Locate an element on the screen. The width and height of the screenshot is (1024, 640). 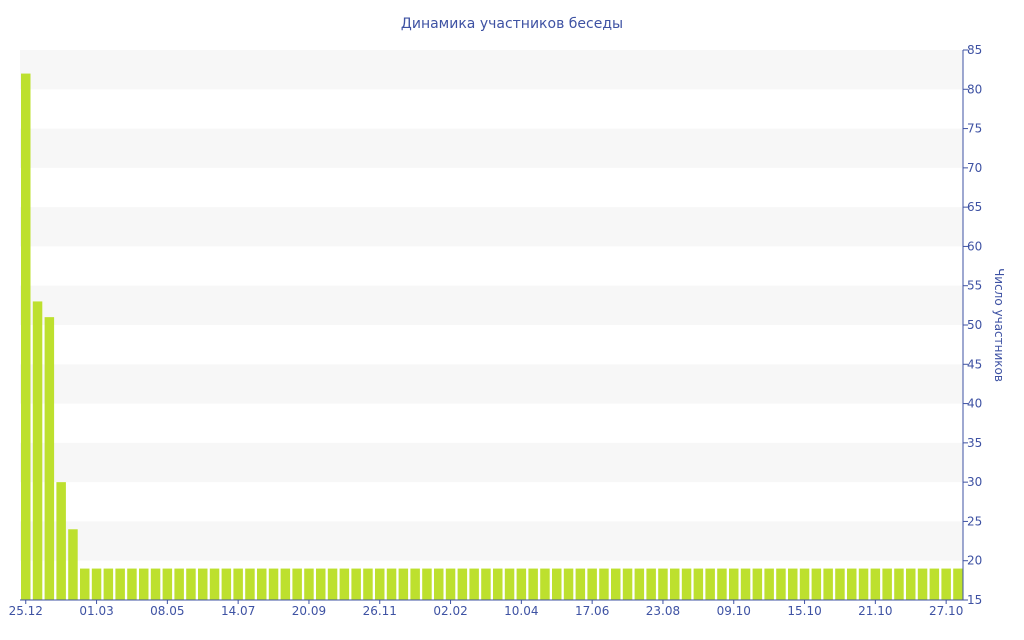
y-ticks: 15 20 25 30 35 40 45 50 55 60 65 70 75 80 85 is located at coordinates (972, 325).